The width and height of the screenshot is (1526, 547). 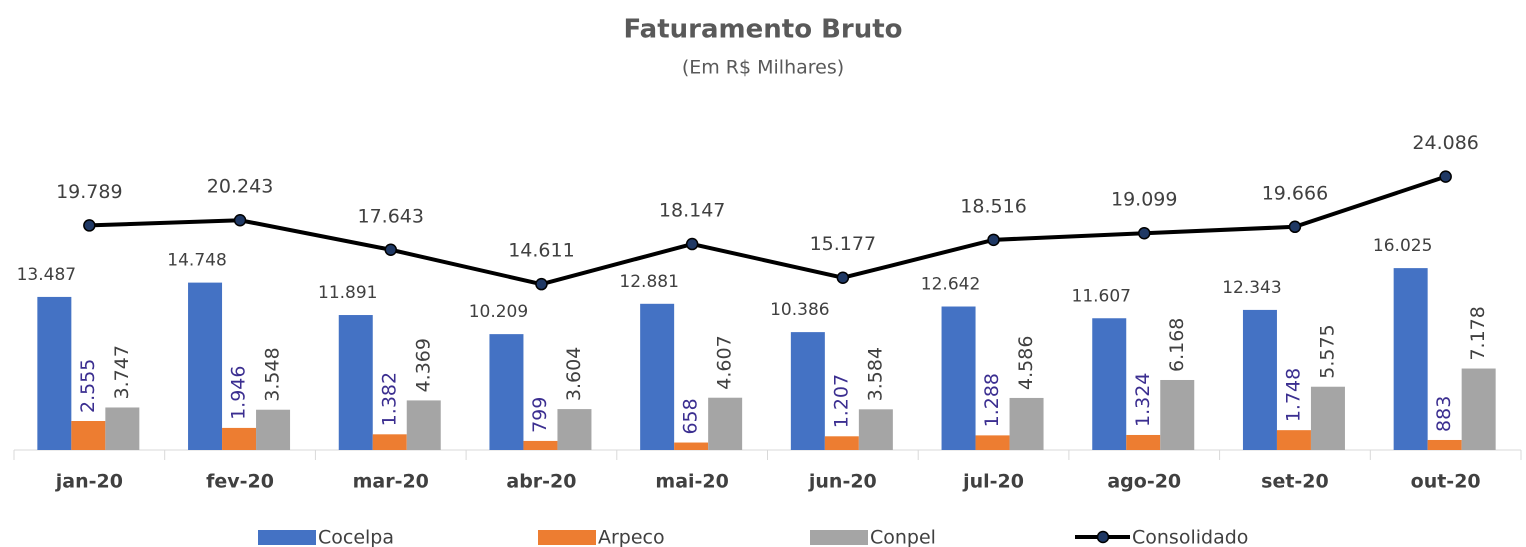 I want to click on data-label: 4.369, so click(x=423, y=365).